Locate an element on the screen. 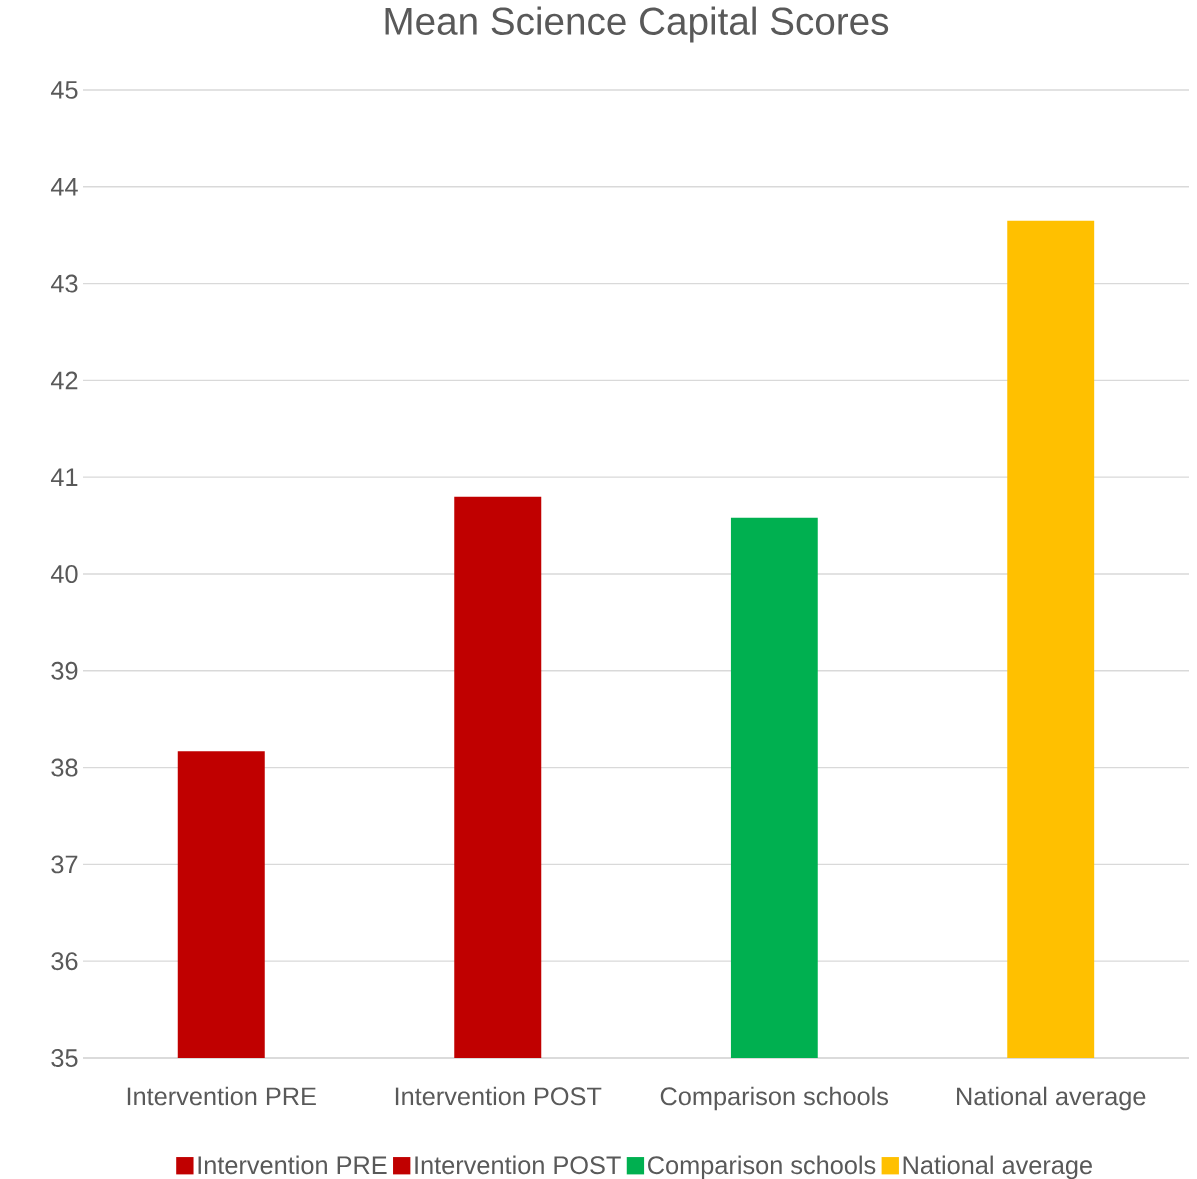 Image resolution: width=1197 pixels, height=1179 pixels. y-tick-label: 40 is located at coordinates (64, 574).